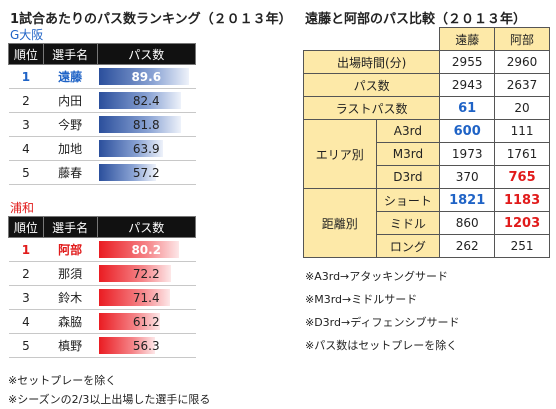 The width and height of the screenshot is (556, 409). What do you see at coordinates (467, 39) in the screenshot?
I see `player-header-endo: 遠藤` at bounding box center [467, 39].